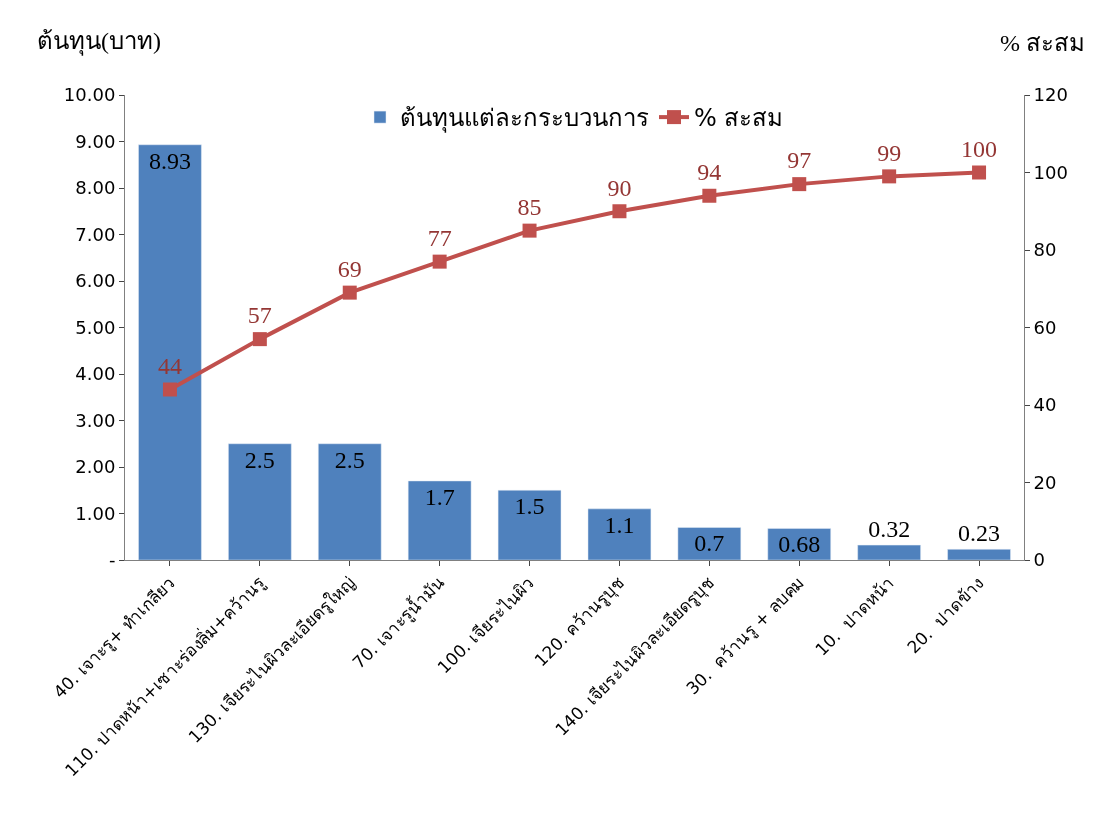 This screenshot has width=1104, height=825. I want to click on y-tick-label: 3.00, so click(95, 420).